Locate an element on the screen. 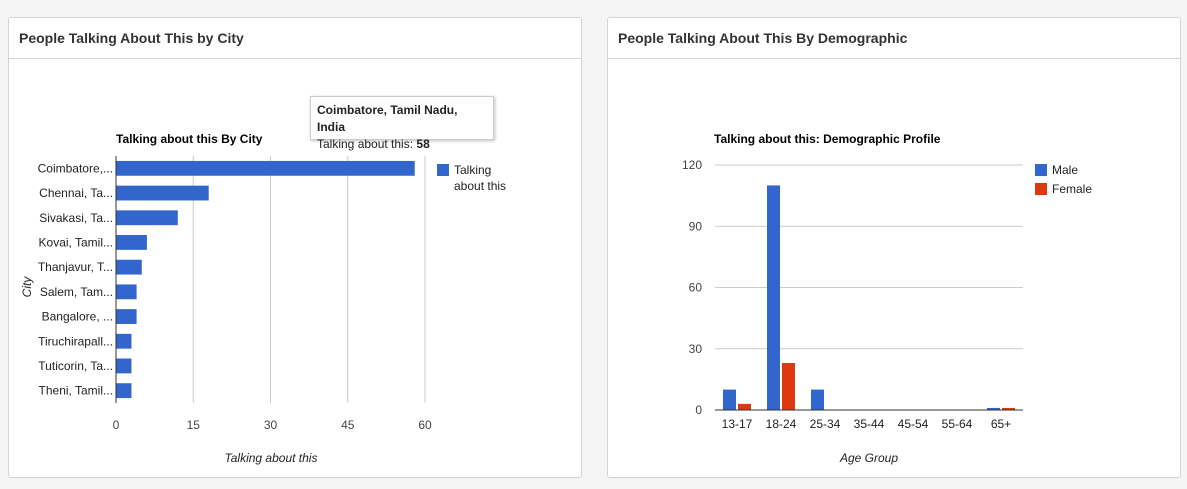  legend-label: Male is located at coordinates (1065, 170).